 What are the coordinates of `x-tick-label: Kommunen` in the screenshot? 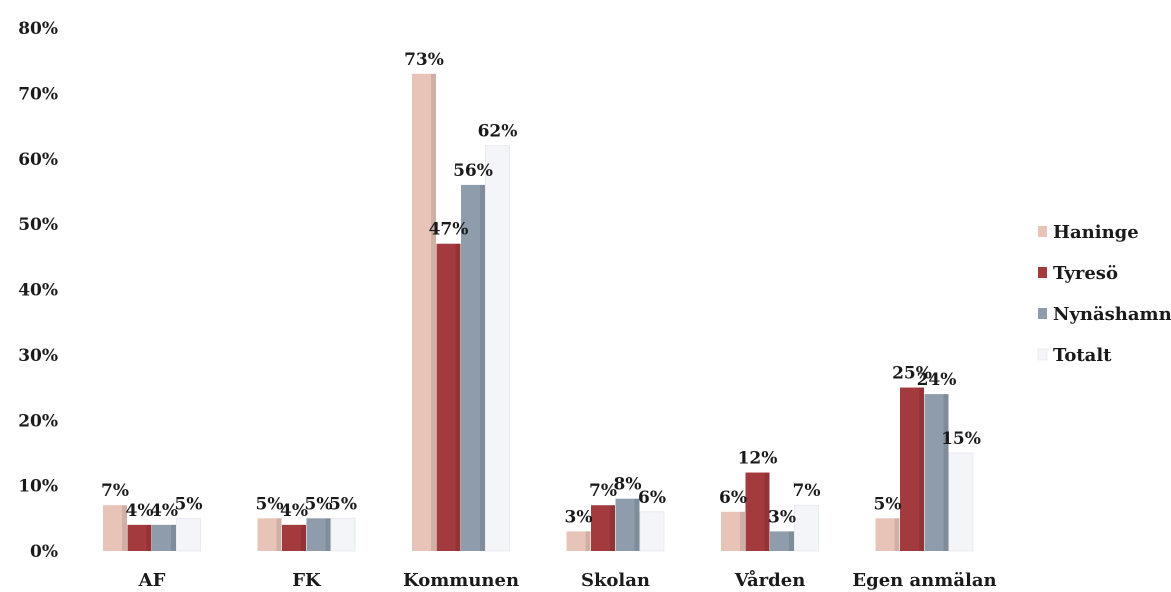 It's located at (461, 580).